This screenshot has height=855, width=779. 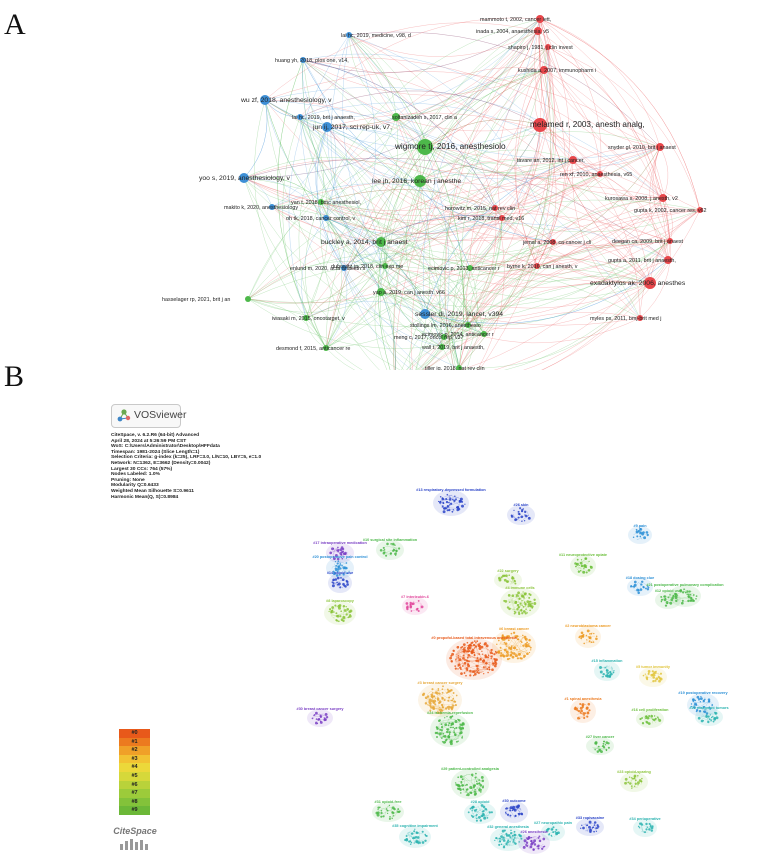 I want to click on network-a-node-label: jun ij, 2017, sci rep-uk, v7,, so click(x=352, y=127).